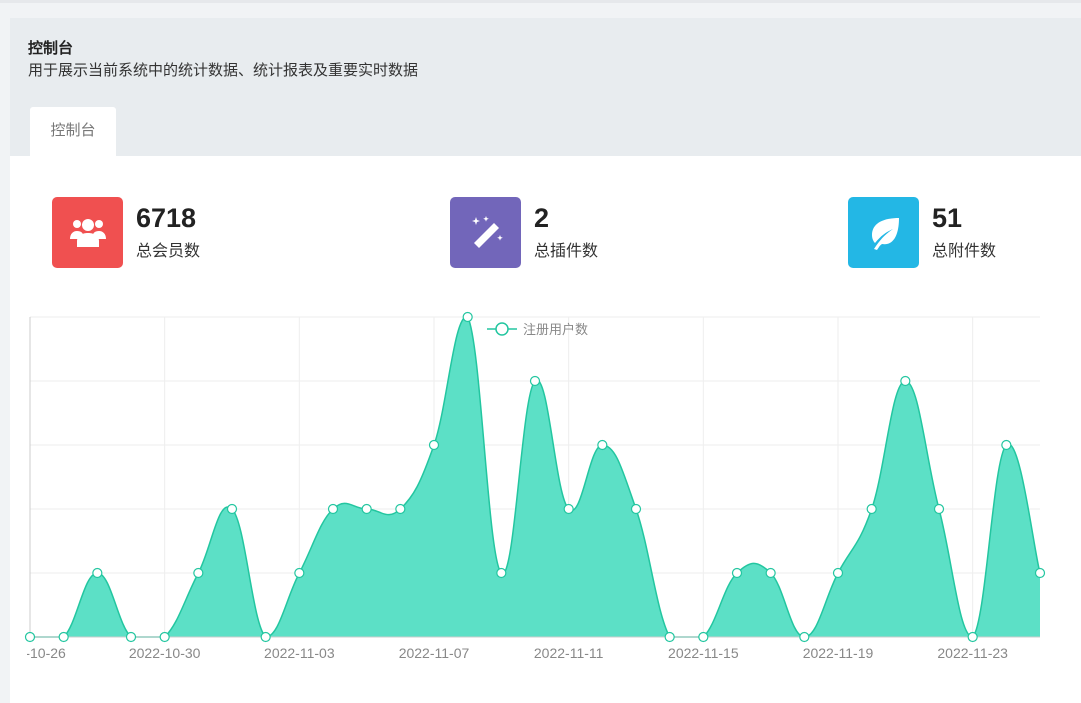  What do you see at coordinates (883, 232) in the screenshot?
I see `leaf-icon` at bounding box center [883, 232].